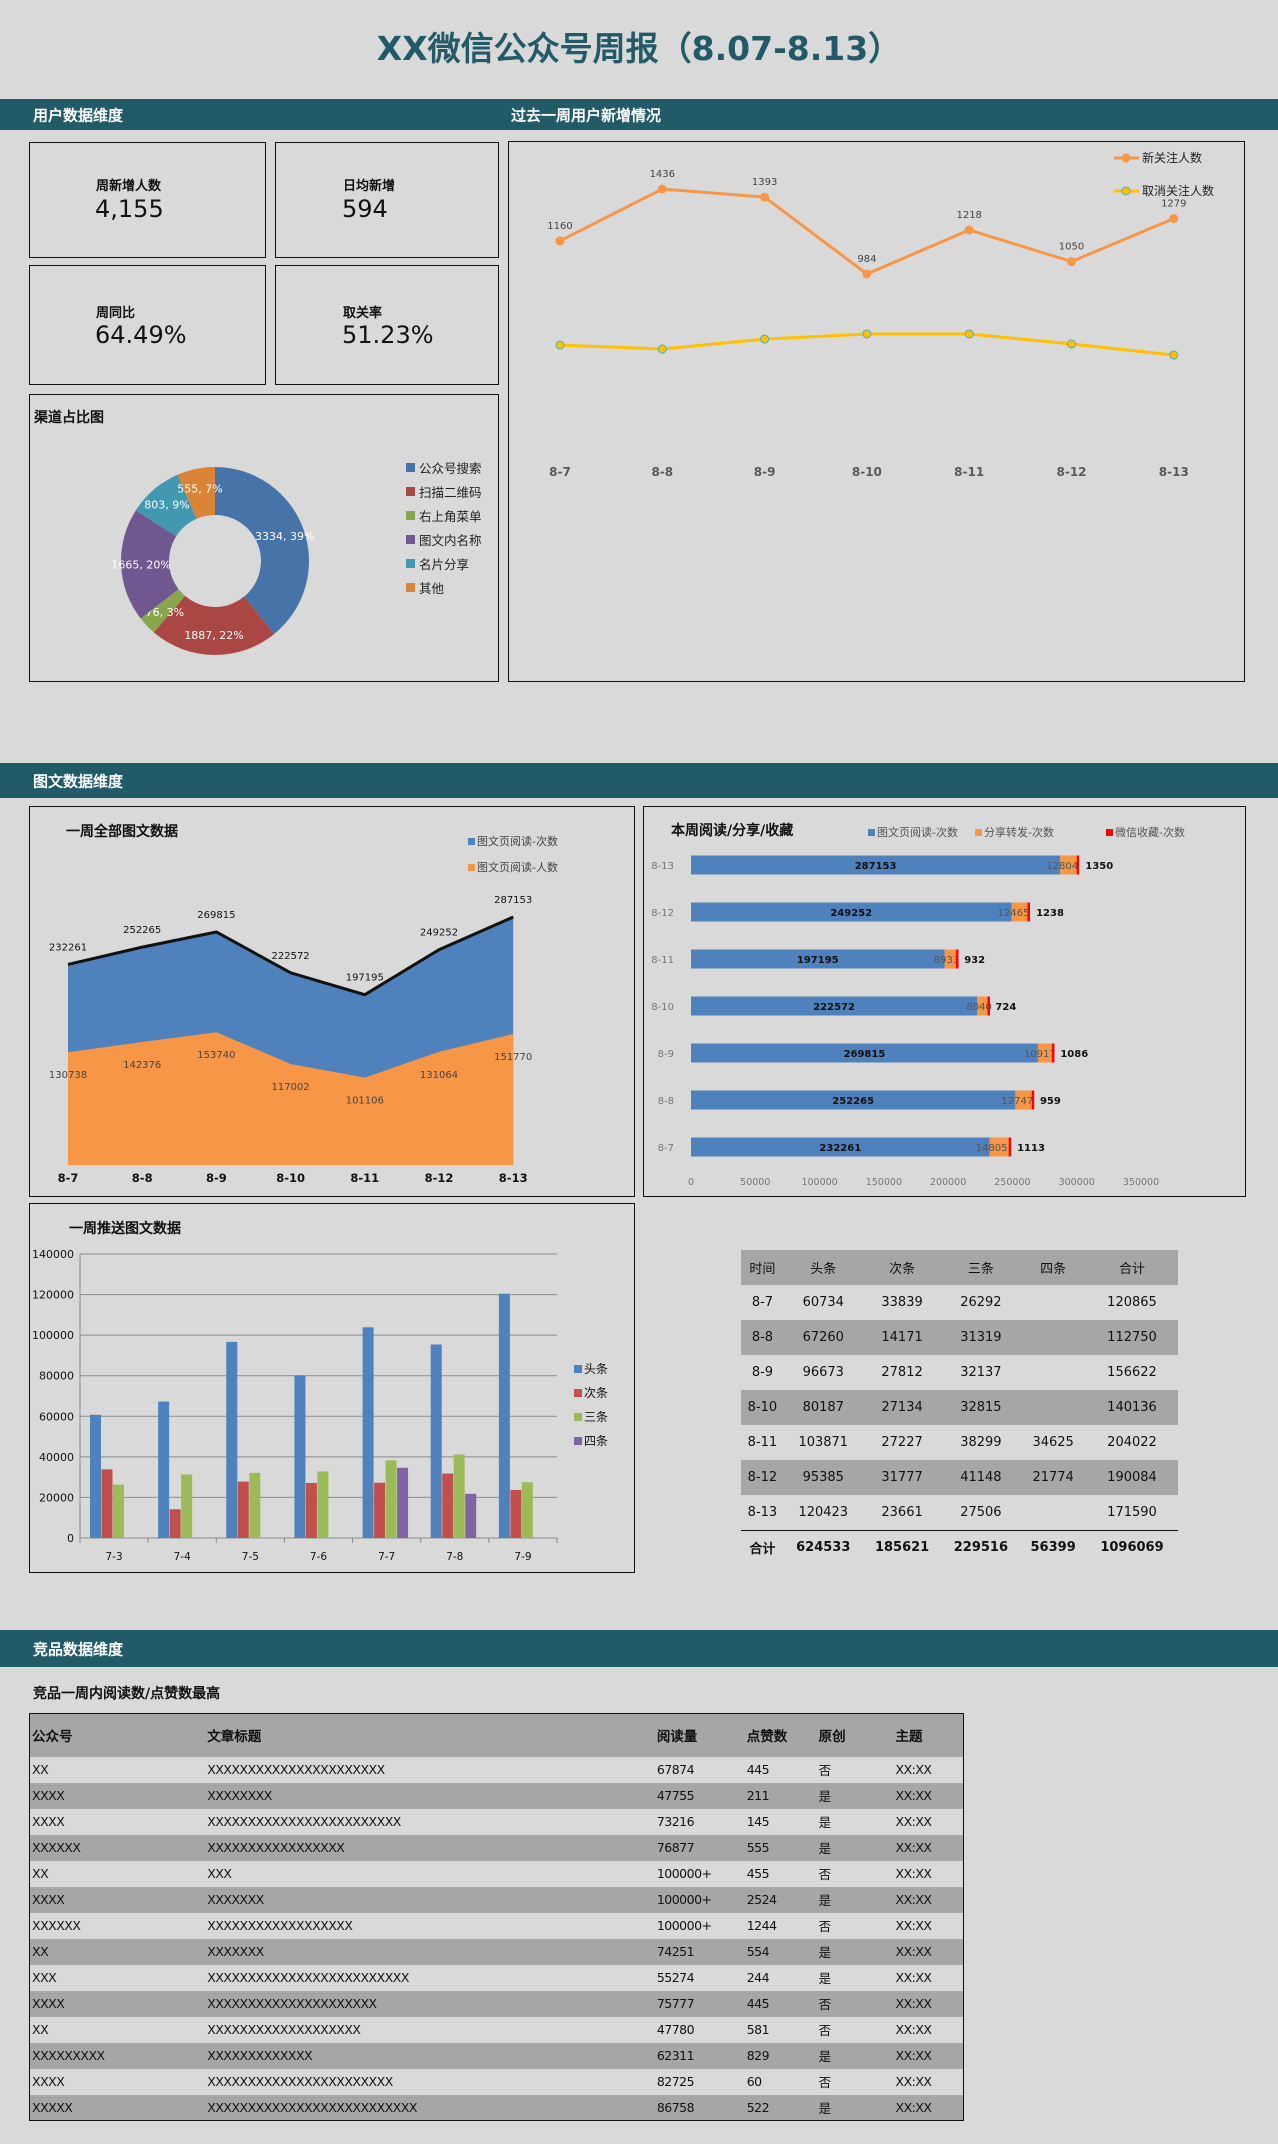 The height and width of the screenshot is (2144, 1278). What do you see at coordinates (1040, 1054) in the screenshot?
I see `data-label: 10917` at bounding box center [1040, 1054].